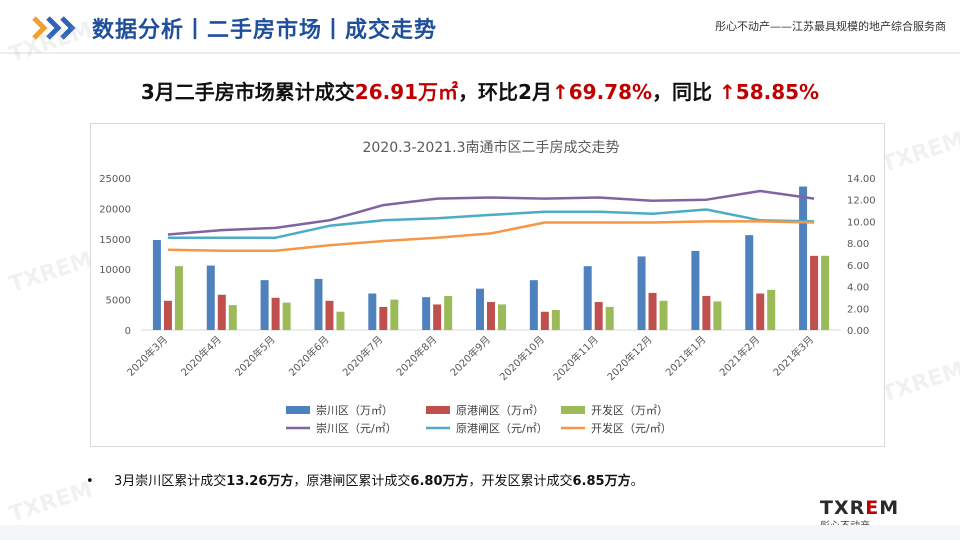 The height and width of the screenshot is (540, 960). Describe the element at coordinates (201, 356) in the screenshot. I see `x-tick-label: 2020年4月` at that location.